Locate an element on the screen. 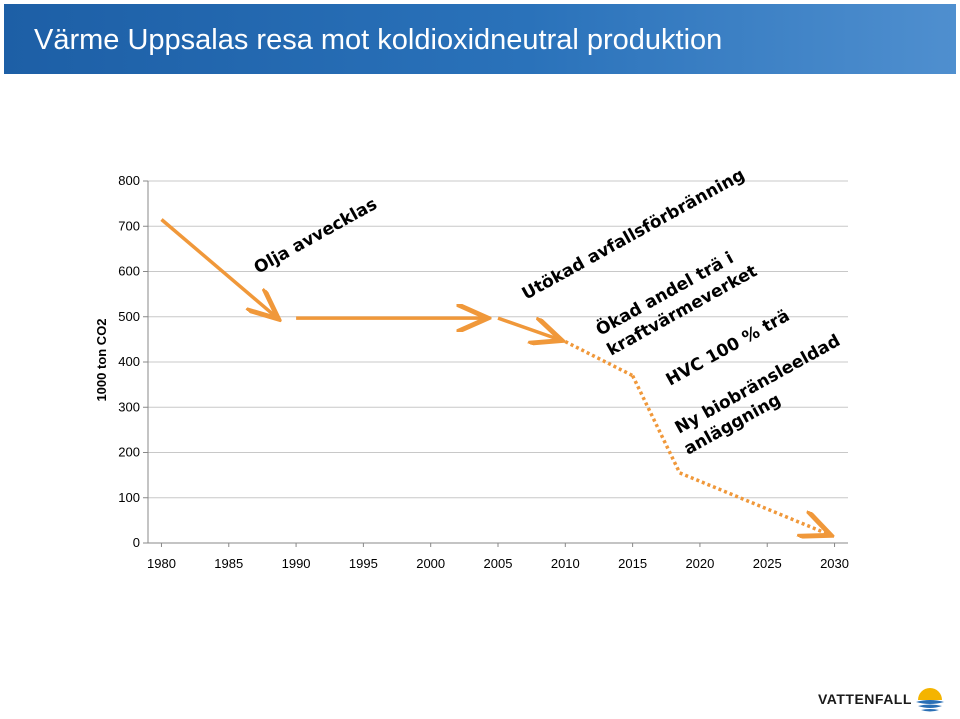 The width and height of the screenshot is (960, 719). y-tick-label: 200 is located at coordinates (129, 452).